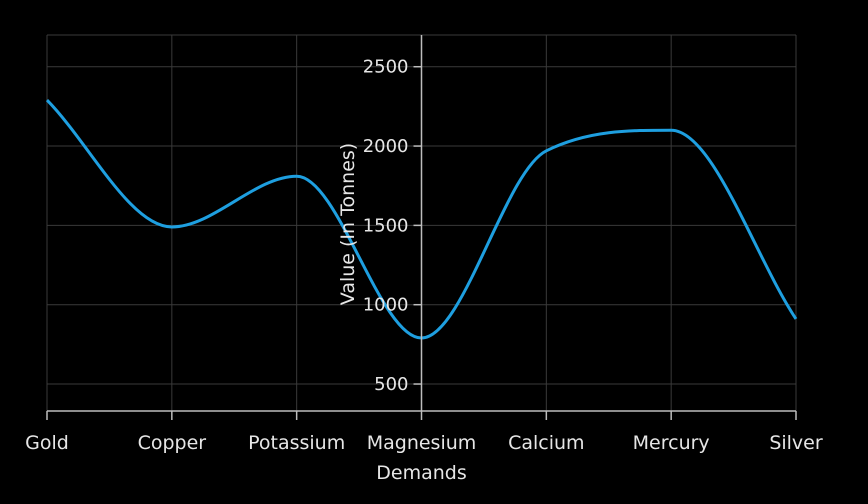 This screenshot has width=868, height=504. I want to click on y-tick-label: 1500, so click(386, 225).